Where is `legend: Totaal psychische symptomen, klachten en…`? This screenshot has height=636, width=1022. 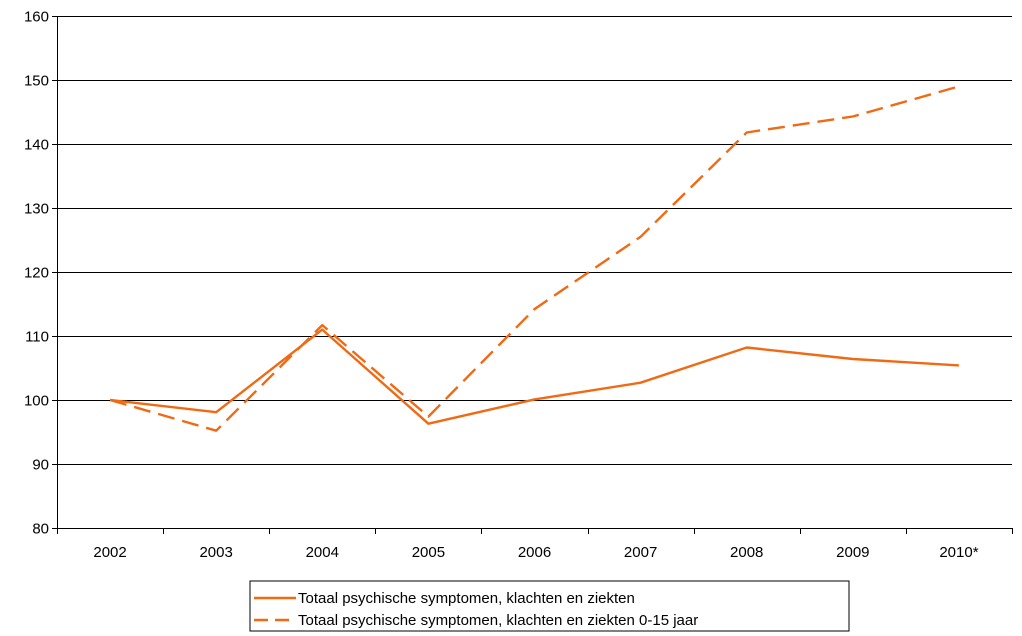
legend: Totaal psychische symptomen, klachten en… is located at coordinates (549, 606).